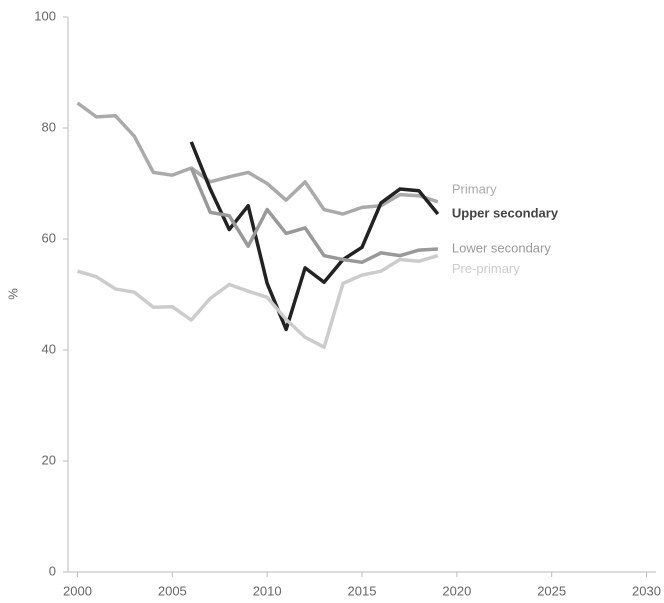  I want to click on x-tick-label: 2020, so click(456, 590).